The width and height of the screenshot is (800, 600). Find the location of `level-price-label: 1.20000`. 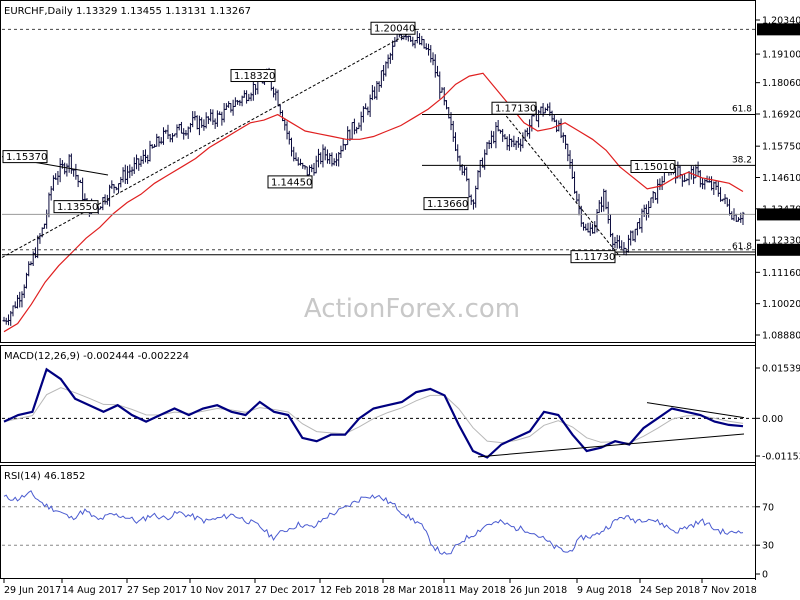

level-price-label: 1.20000 is located at coordinates (779, 30).